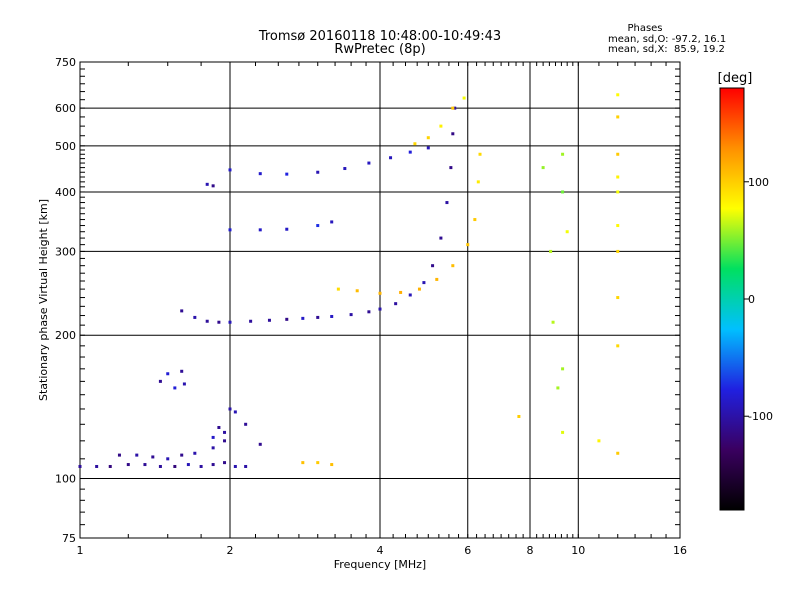 The height and width of the screenshot is (600, 800). Describe the element at coordinates (65, 146) in the screenshot. I see `y-tick-label: 500` at that location.